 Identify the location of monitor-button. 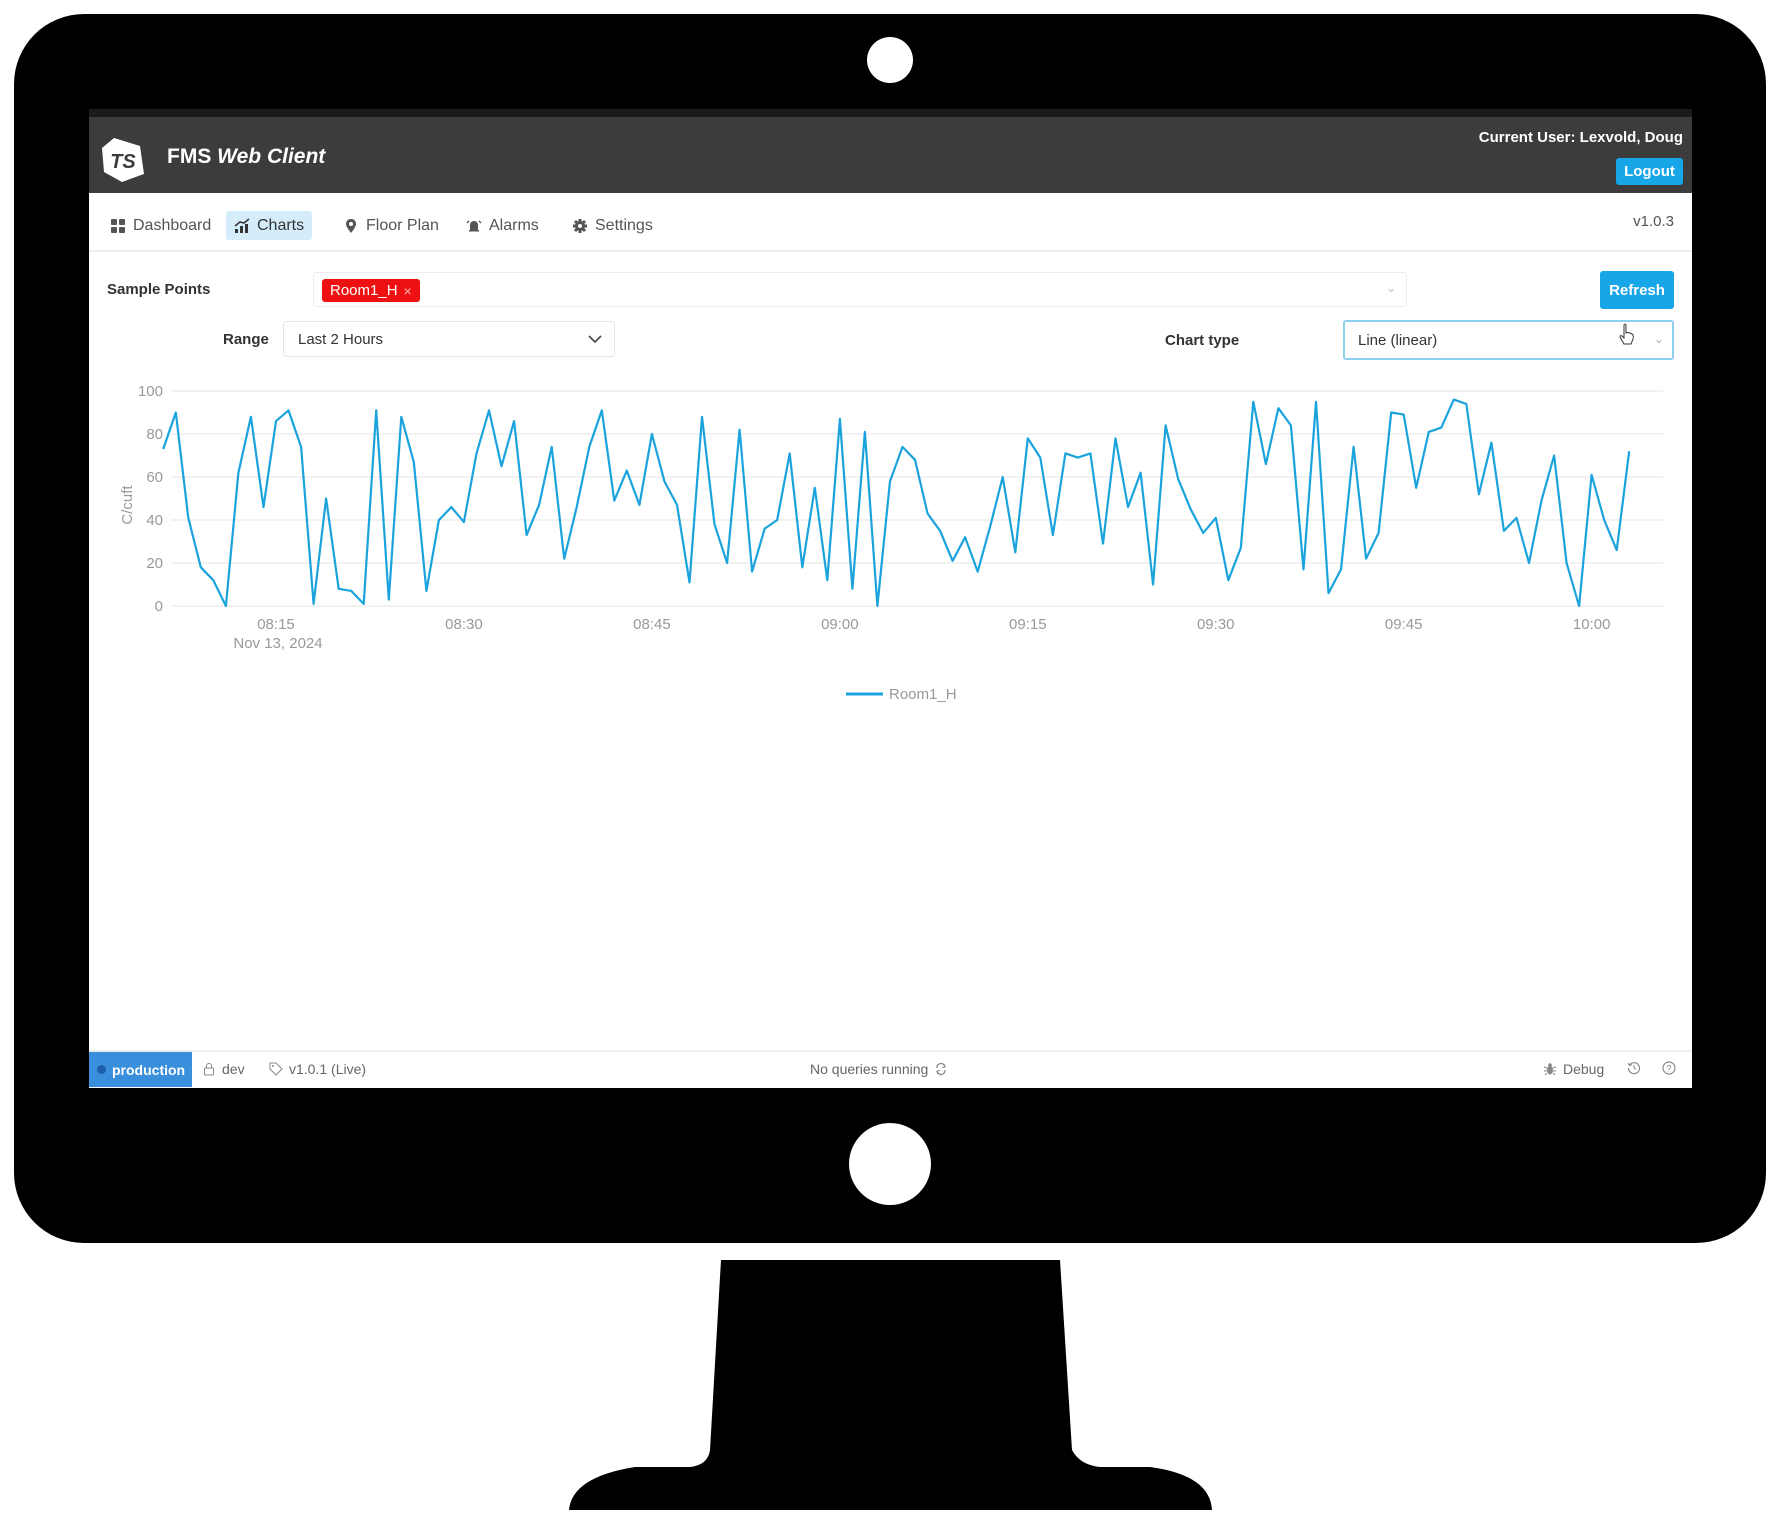
(890, 1164).